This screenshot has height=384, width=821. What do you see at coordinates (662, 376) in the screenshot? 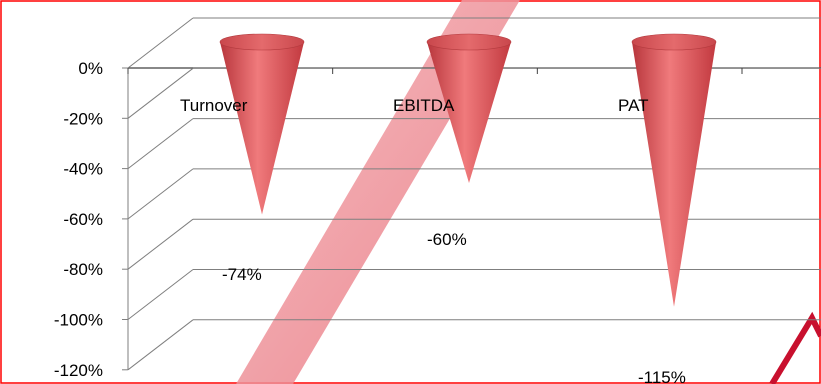
I see `data-label: -115%` at bounding box center [662, 376].